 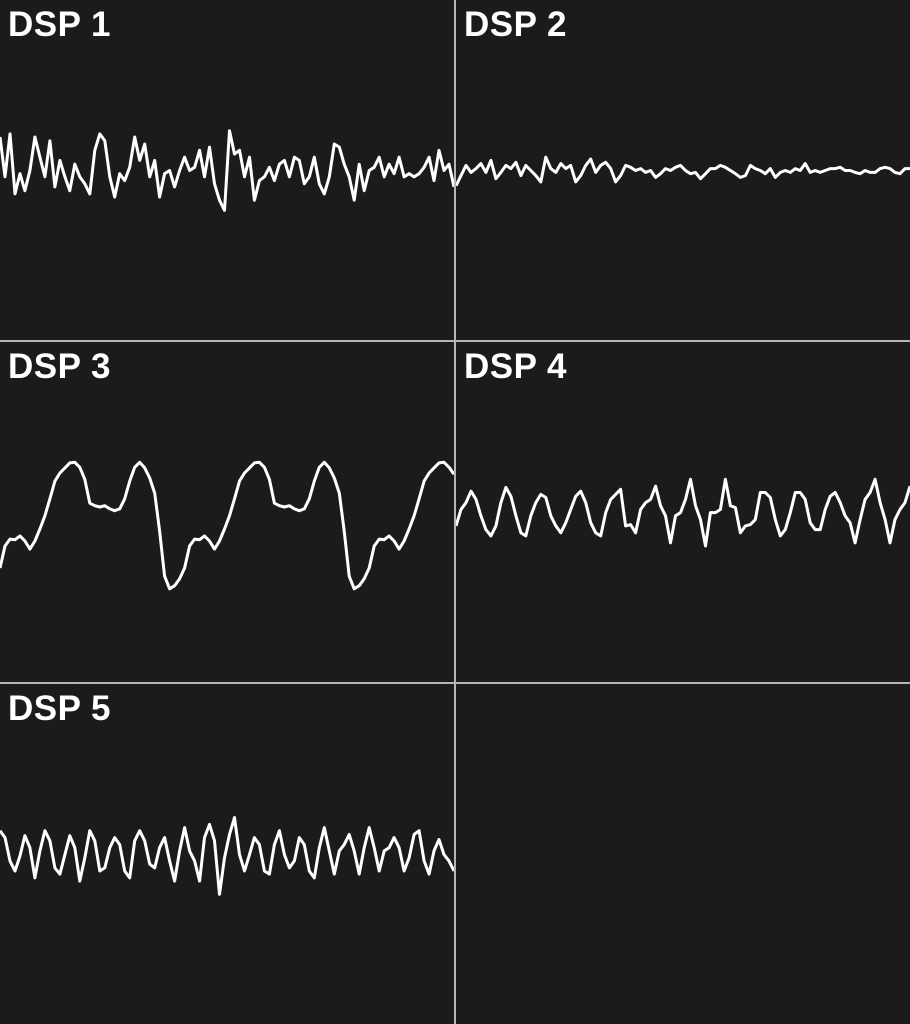 I want to click on dsp-3-title: DSP 3, so click(x=60, y=366).